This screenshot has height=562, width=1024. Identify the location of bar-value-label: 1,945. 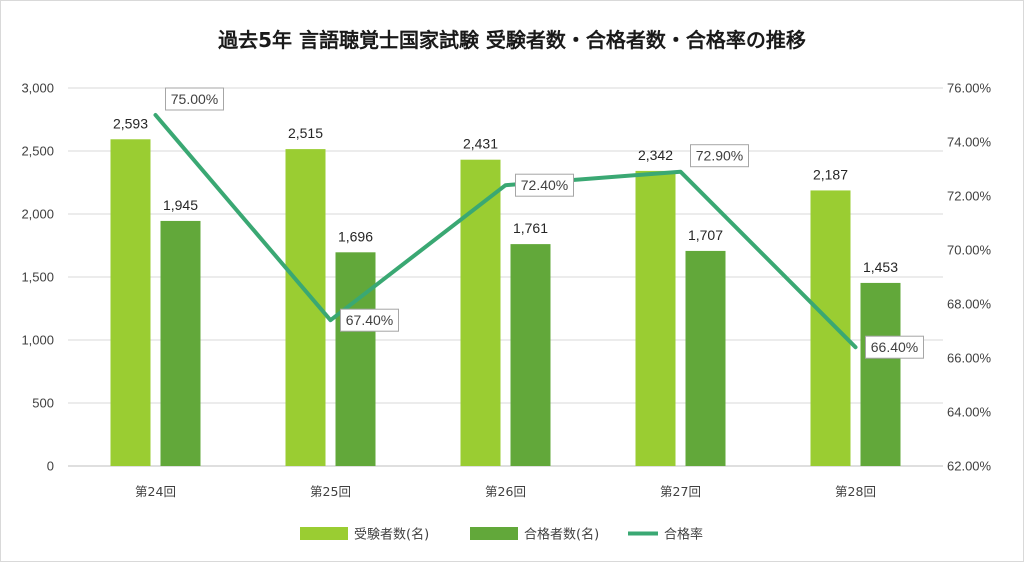
(180, 205).